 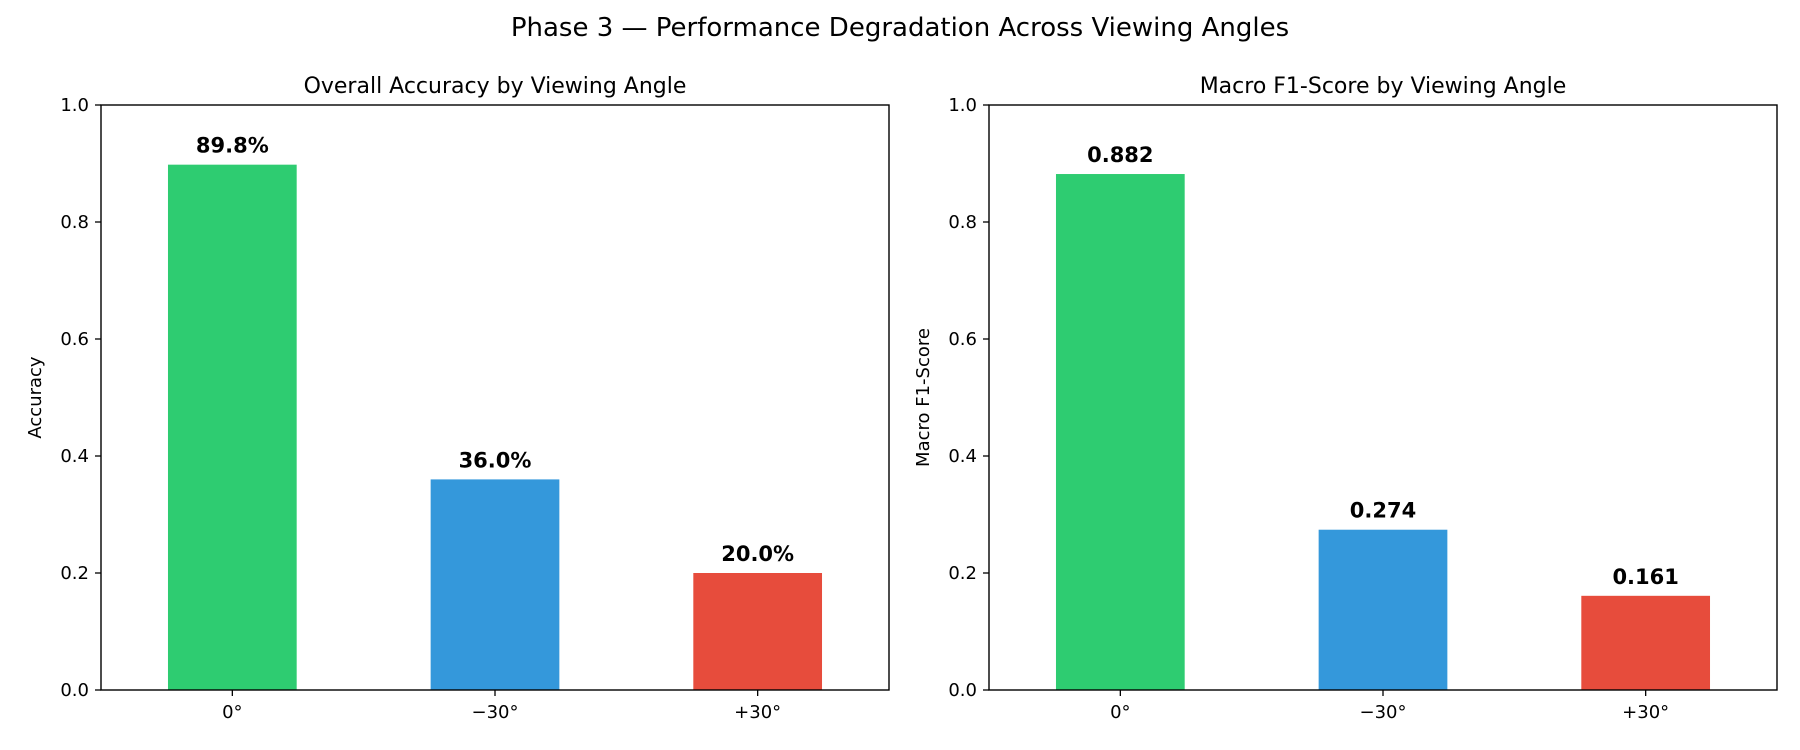 What do you see at coordinates (1645, 577) in the screenshot?
I see `f1-score-bar-label-2: 0.161` at bounding box center [1645, 577].